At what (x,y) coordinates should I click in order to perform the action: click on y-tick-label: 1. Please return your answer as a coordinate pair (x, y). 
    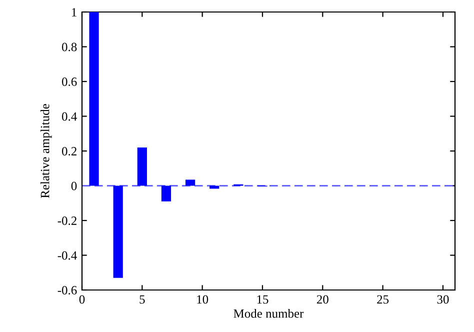
    Looking at the image, I should click on (74, 12).